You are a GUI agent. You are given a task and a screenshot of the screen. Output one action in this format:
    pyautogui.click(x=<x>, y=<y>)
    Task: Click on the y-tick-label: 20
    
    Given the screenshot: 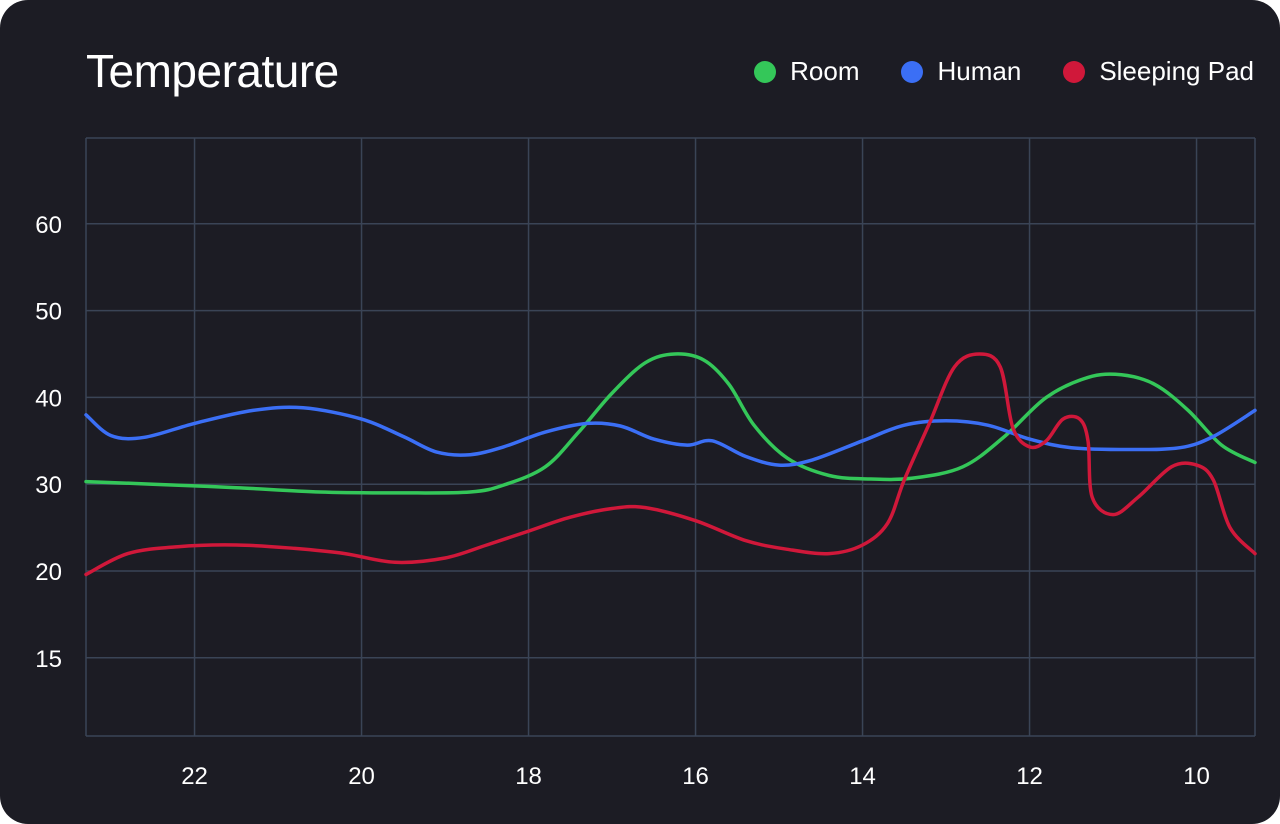 What is the action you would take?
    pyautogui.click(x=48, y=572)
    